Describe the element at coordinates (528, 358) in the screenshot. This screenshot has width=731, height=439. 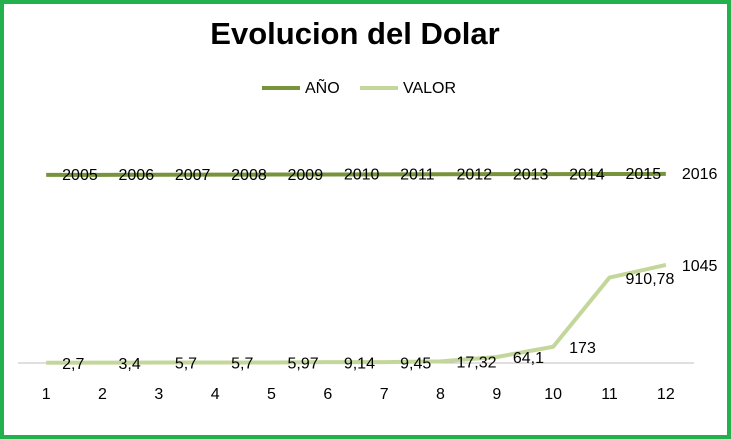
I see `data-label: 64,1` at that location.